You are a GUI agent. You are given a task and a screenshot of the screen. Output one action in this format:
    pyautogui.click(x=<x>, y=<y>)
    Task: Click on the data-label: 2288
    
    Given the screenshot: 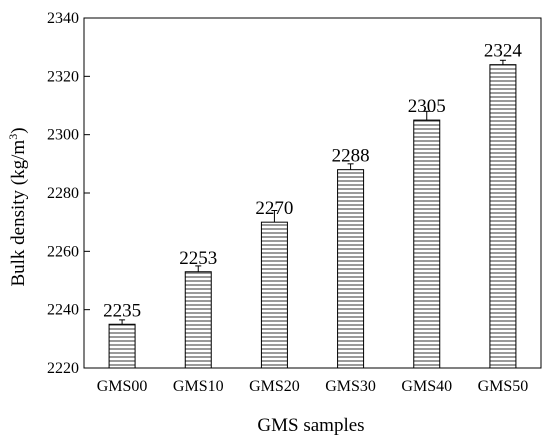 What is the action you would take?
    pyautogui.click(x=351, y=156)
    